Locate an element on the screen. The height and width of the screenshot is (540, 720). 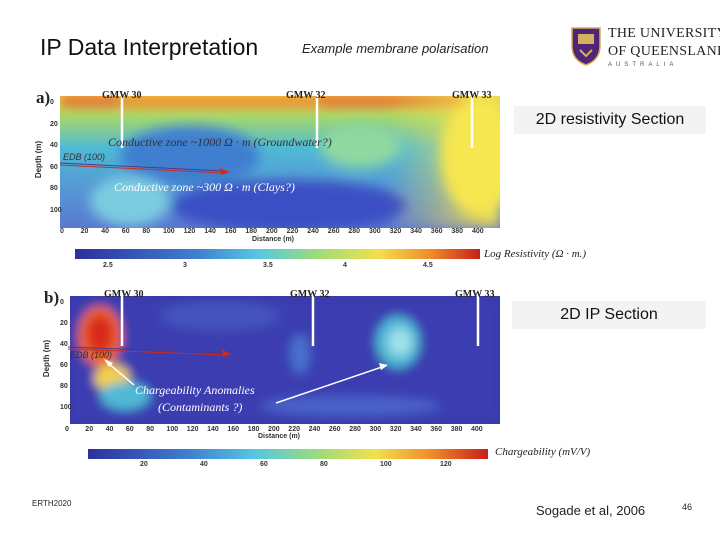
colorbar-tick-label: 4.5 is located at coordinates (428, 265).